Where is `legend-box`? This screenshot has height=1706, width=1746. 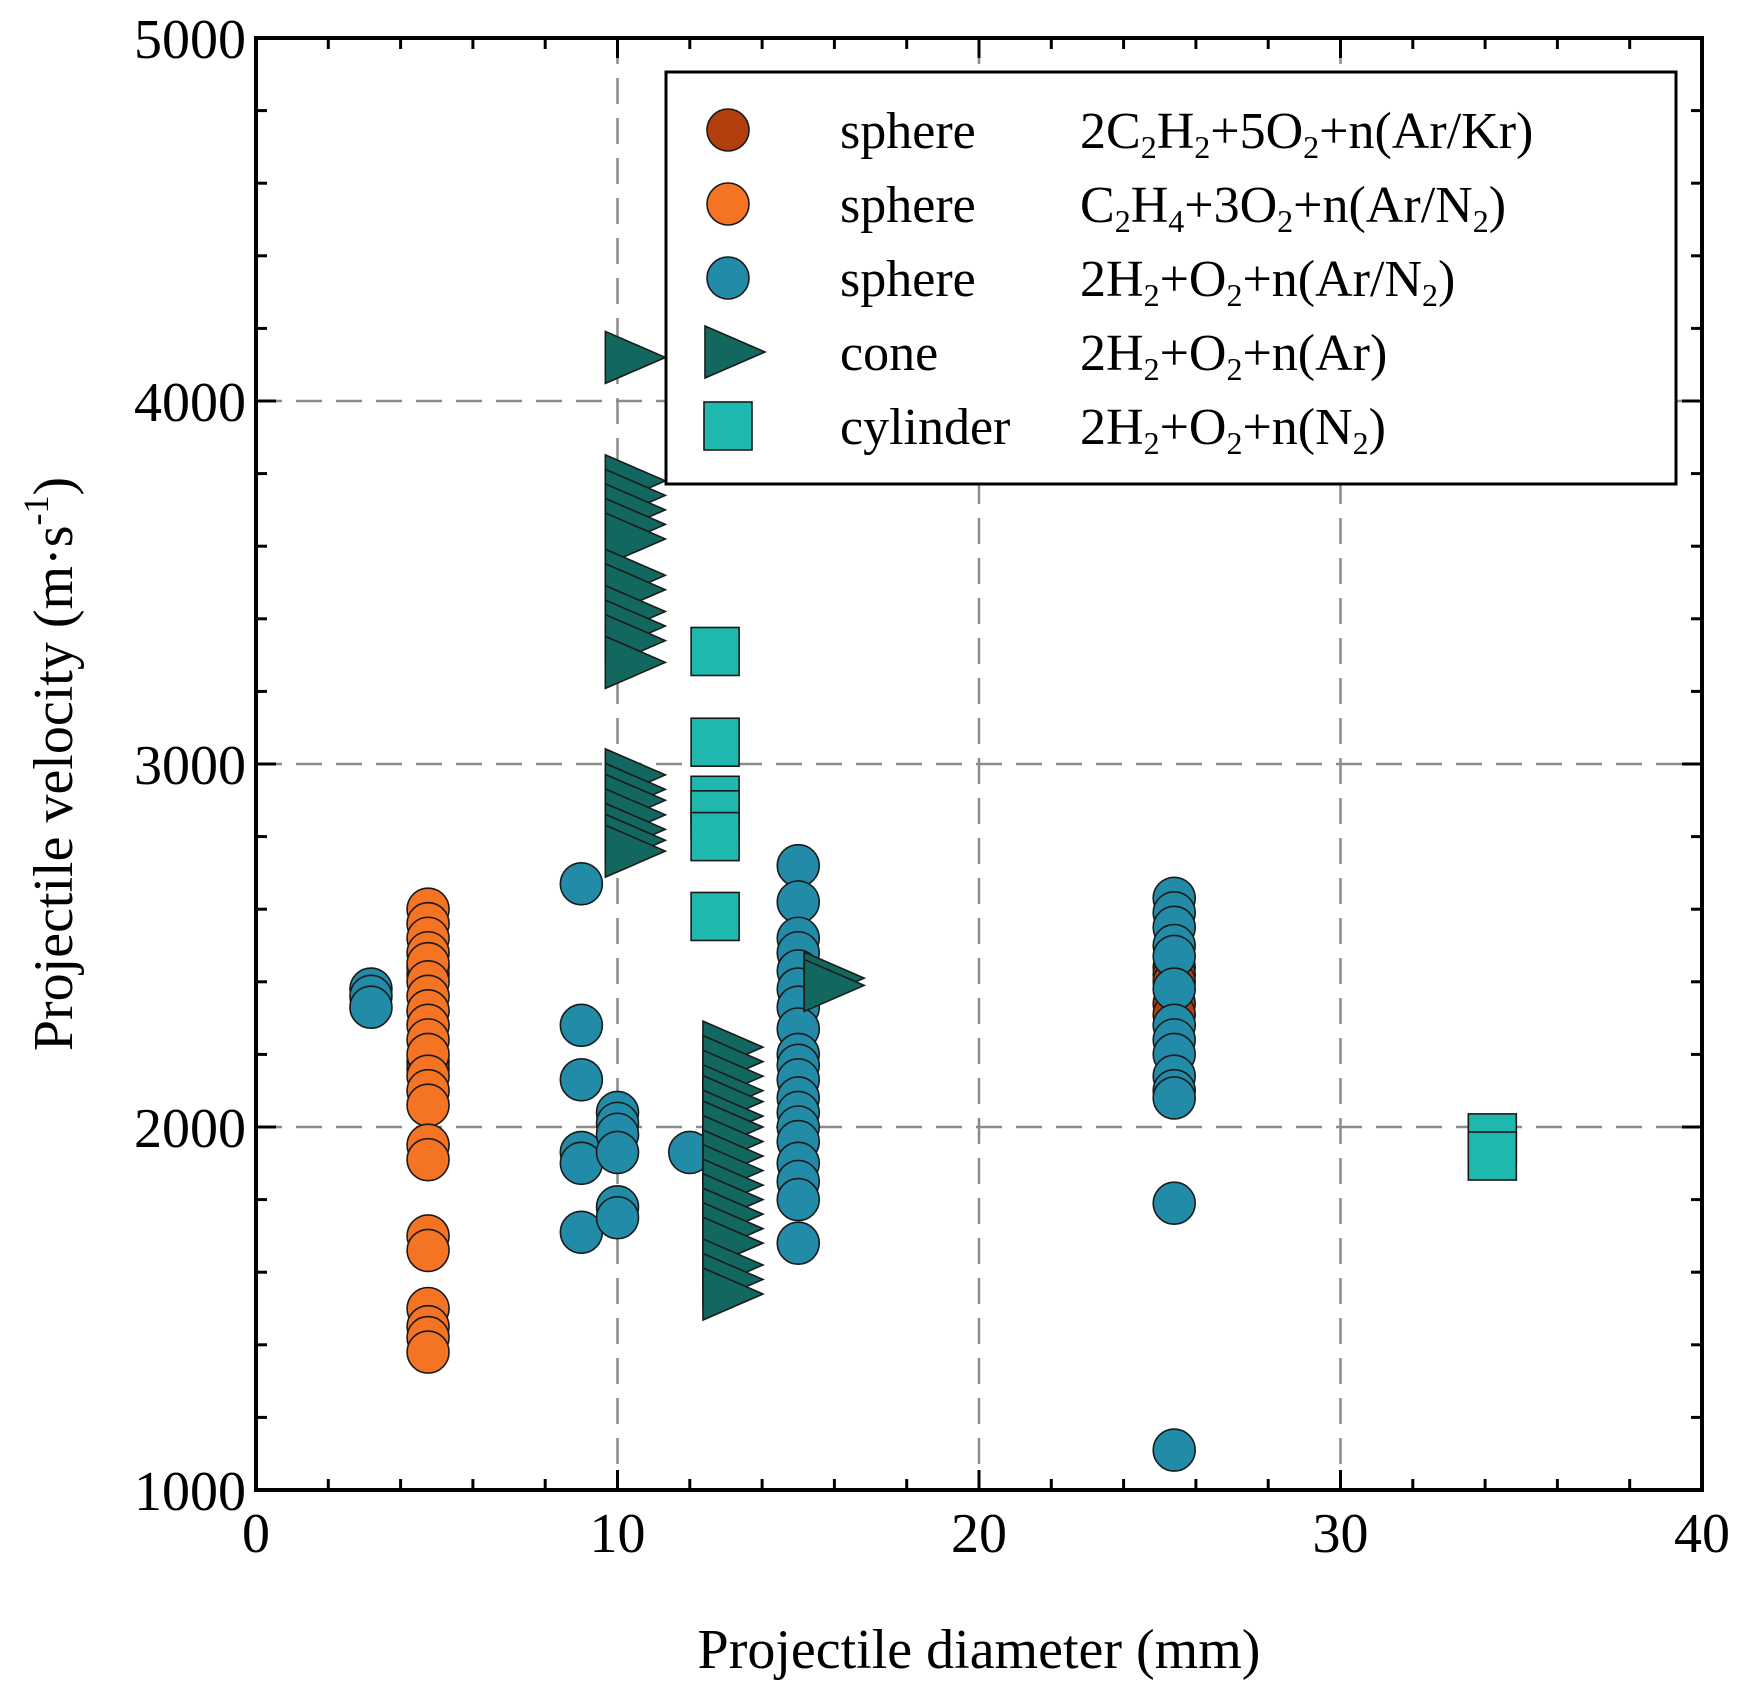
legend-box is located at coordinates (1171, 278).